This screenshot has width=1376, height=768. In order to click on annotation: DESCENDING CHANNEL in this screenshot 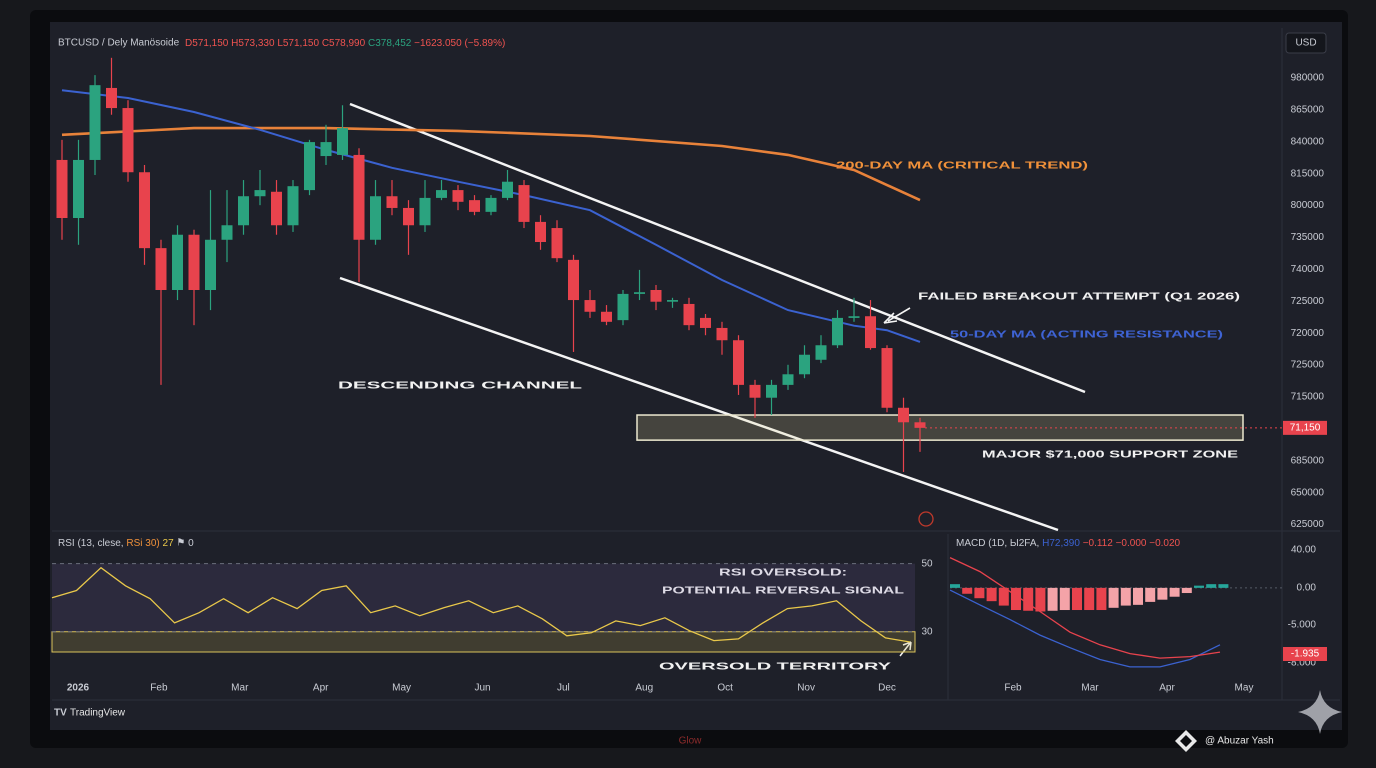, I will do `click(460, 386)`.